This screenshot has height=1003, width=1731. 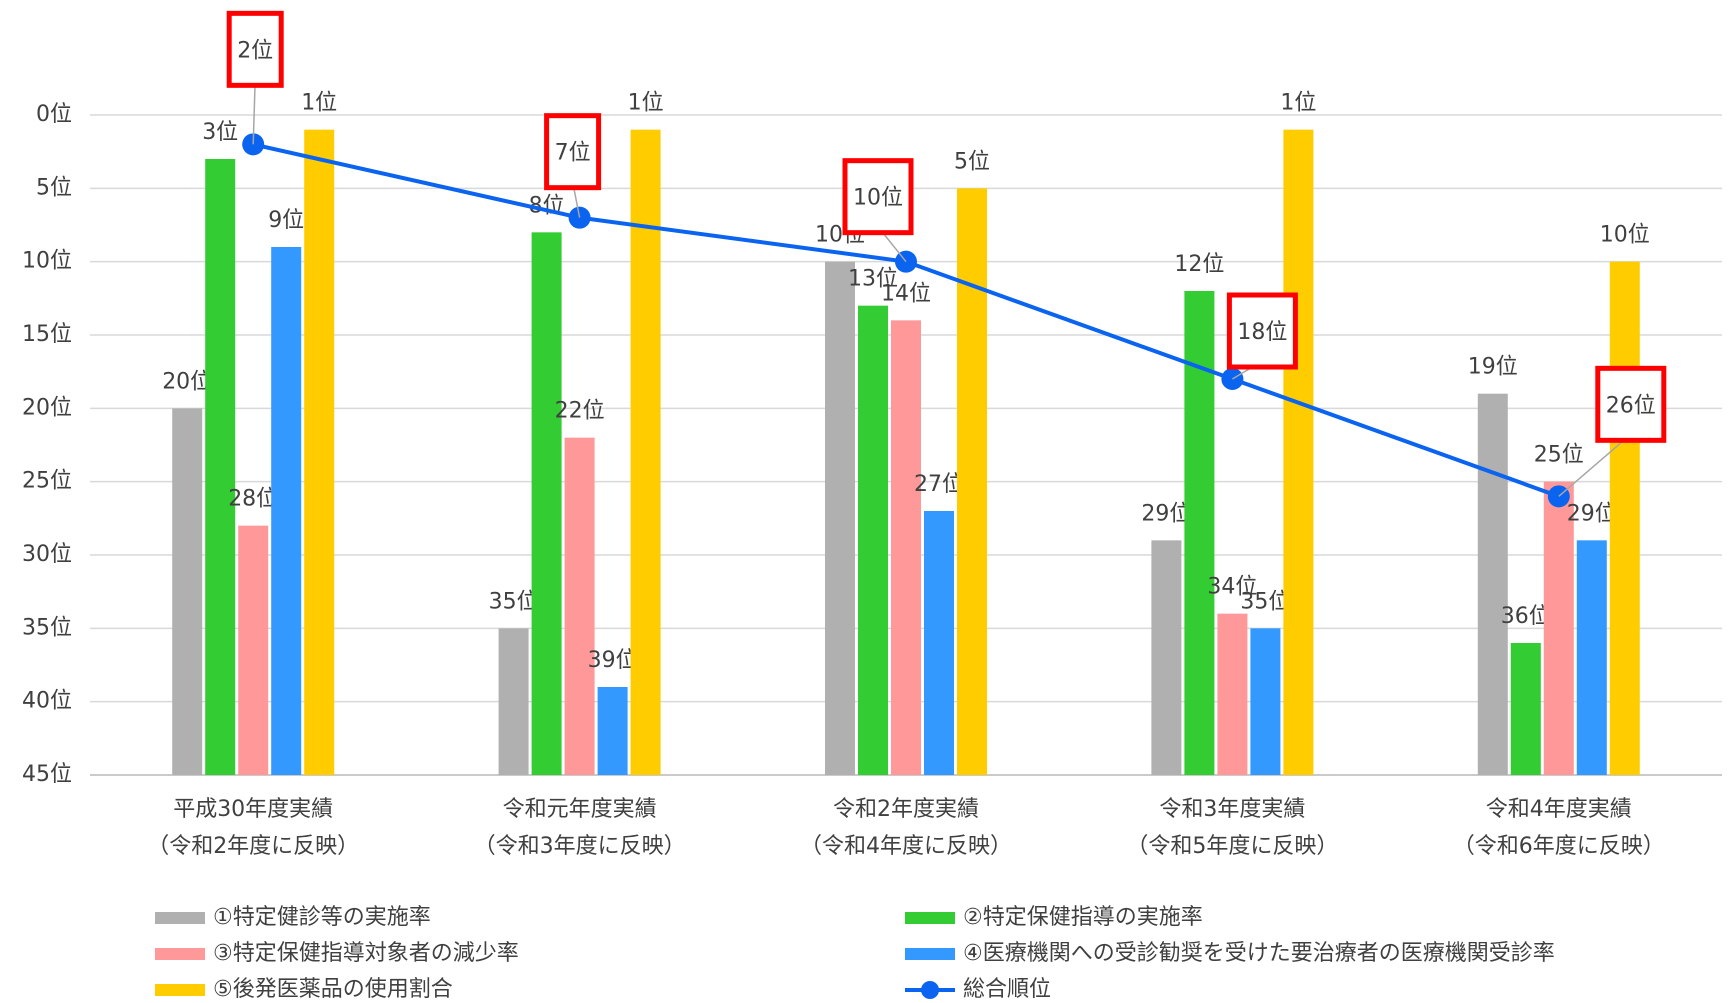 What do you see at coordinates (187, 381) in the screenshot?
I see `data-label: 20位` at bounding box center [187, 381].